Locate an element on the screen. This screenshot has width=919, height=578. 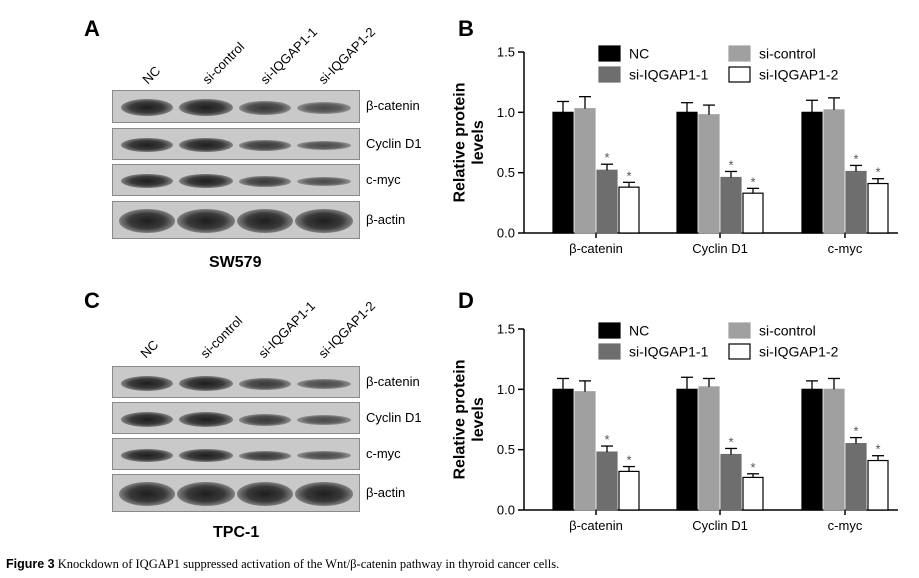
figure-caption-label: Figure 3 is located at coordinates (30, 564).